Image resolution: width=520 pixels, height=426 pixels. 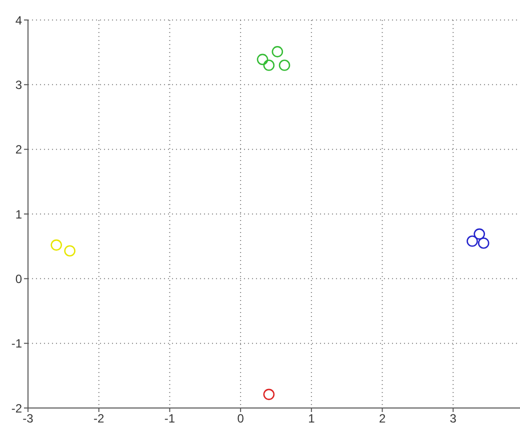 What do you see at coordinates (28, 419) in the screenshot?
I see `x-tick-label: -3` at bounding box center [28, 419].